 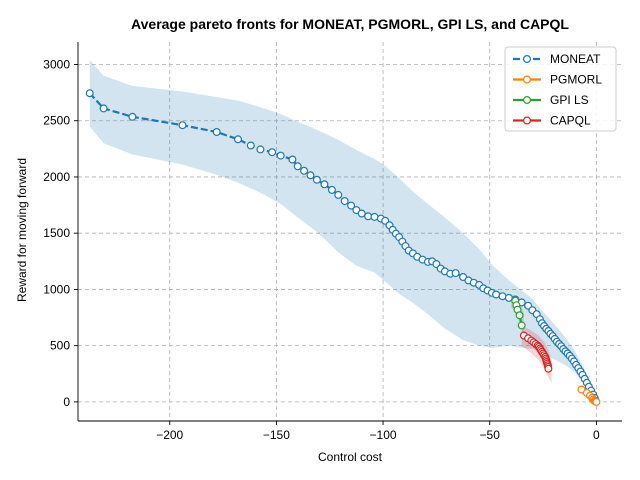 What do you see at coordinates (596, 435) in the screenshot?
I see `x-tick-label: 0` at bounding box center [596, 435].